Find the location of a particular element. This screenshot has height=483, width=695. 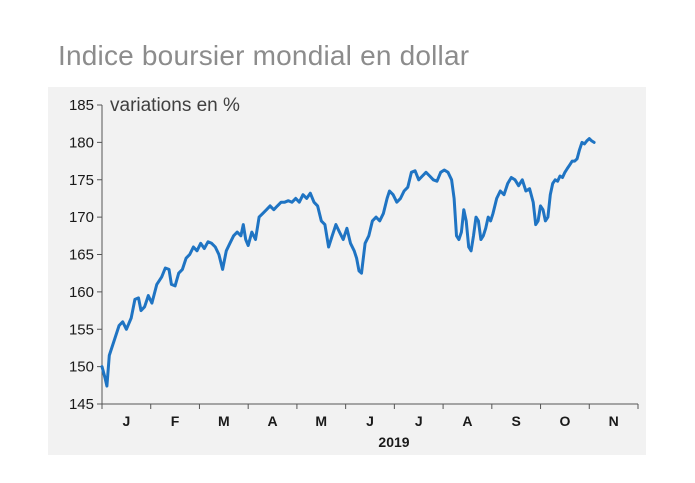

unit-label: variations en % is located at coordinates (175, 105).